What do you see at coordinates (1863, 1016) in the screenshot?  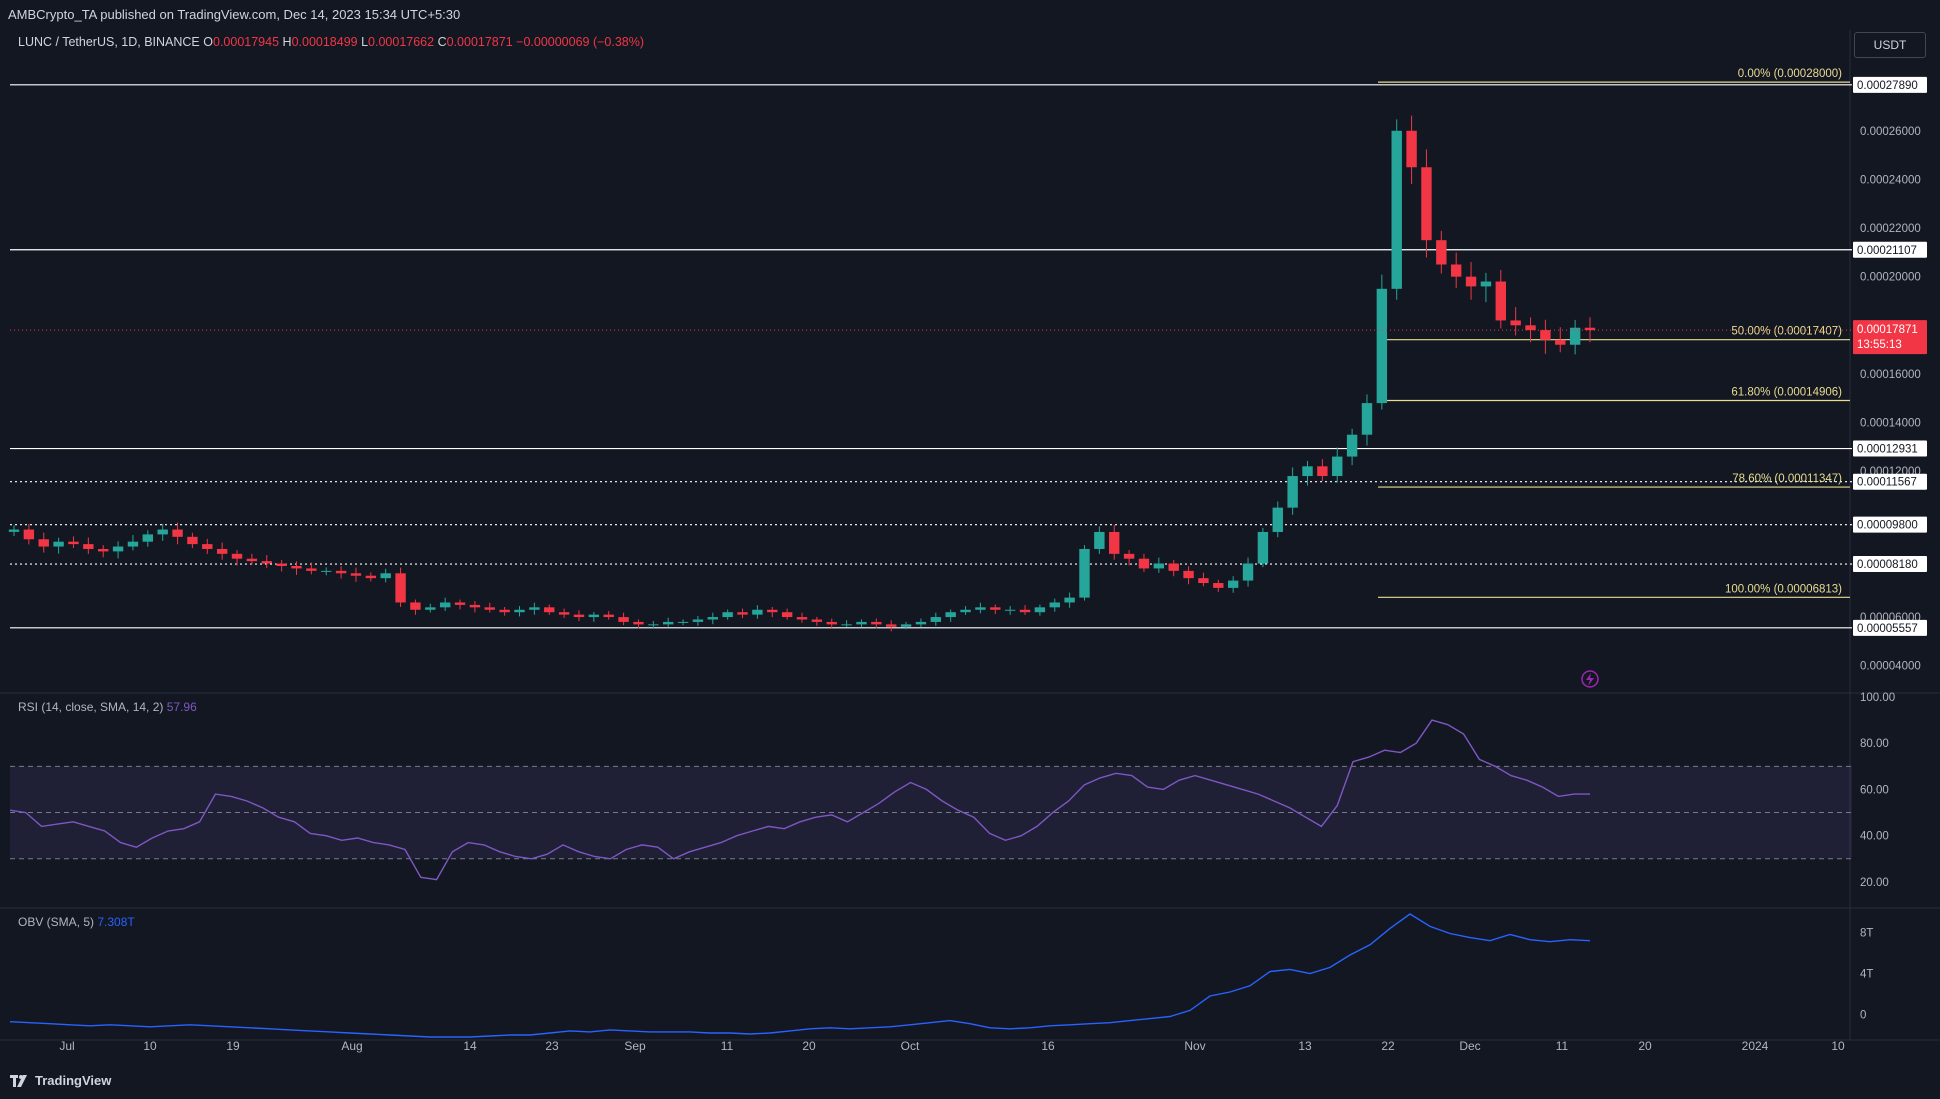 I see `obv-tick-label: 0` at bounding box center [1863, 1016].